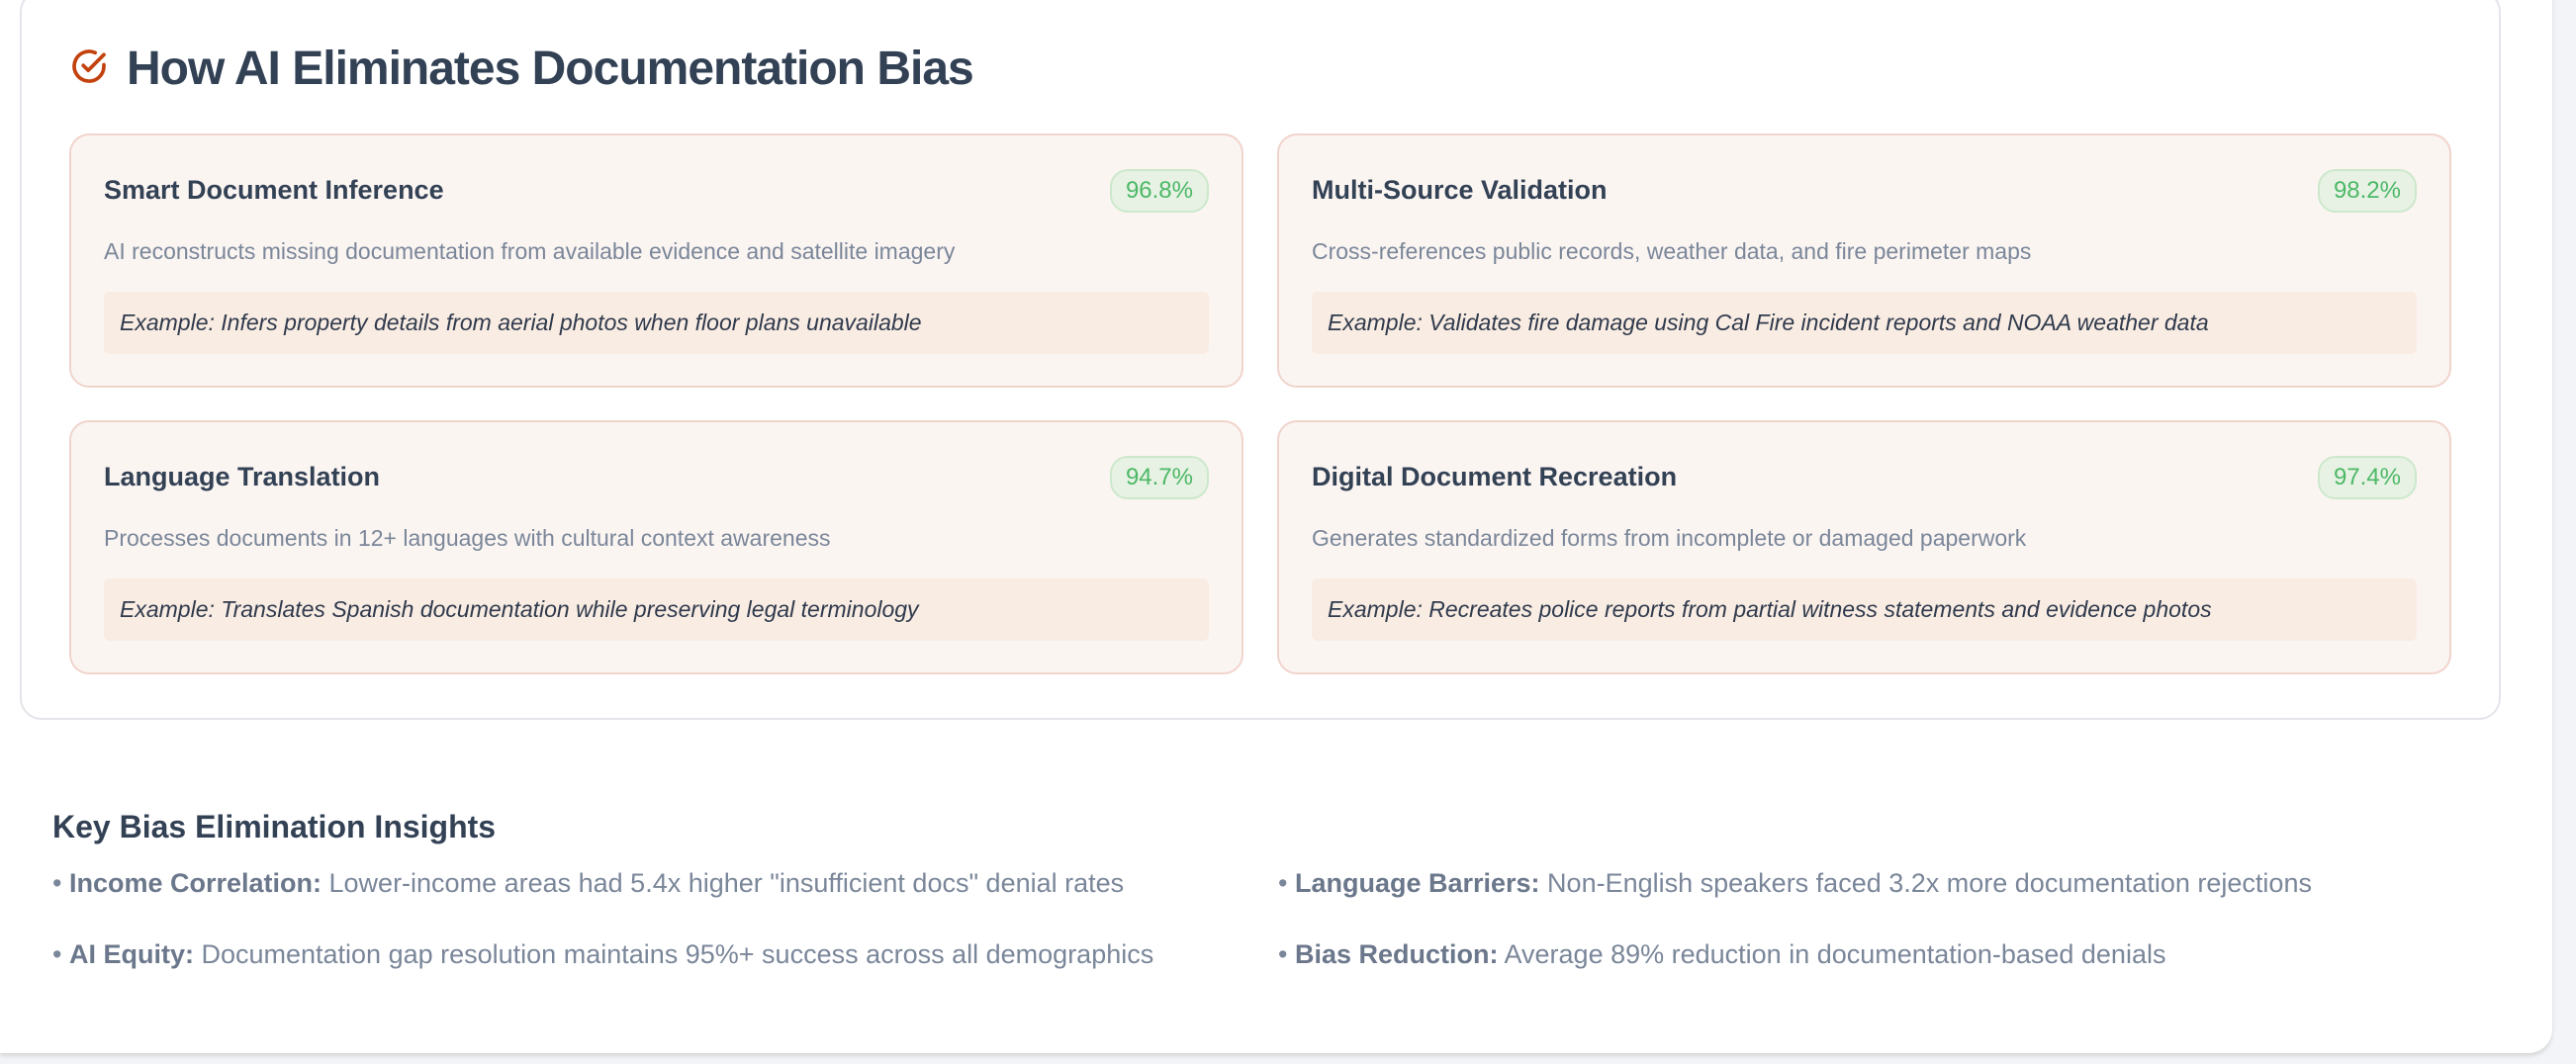 This screenshot has width=2576, height=1064. Describe the element at coordinates (243, 476) in the screenshot. I see `card-title: Language Translation` at that location.